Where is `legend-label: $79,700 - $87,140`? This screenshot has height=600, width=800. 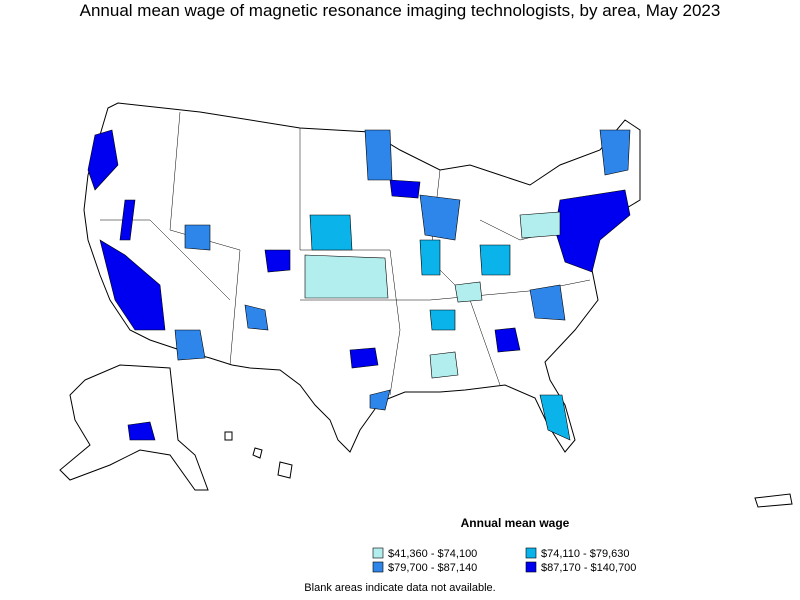
legend-label: $79,700 - $87,140 is located at coordinates (432, 568).